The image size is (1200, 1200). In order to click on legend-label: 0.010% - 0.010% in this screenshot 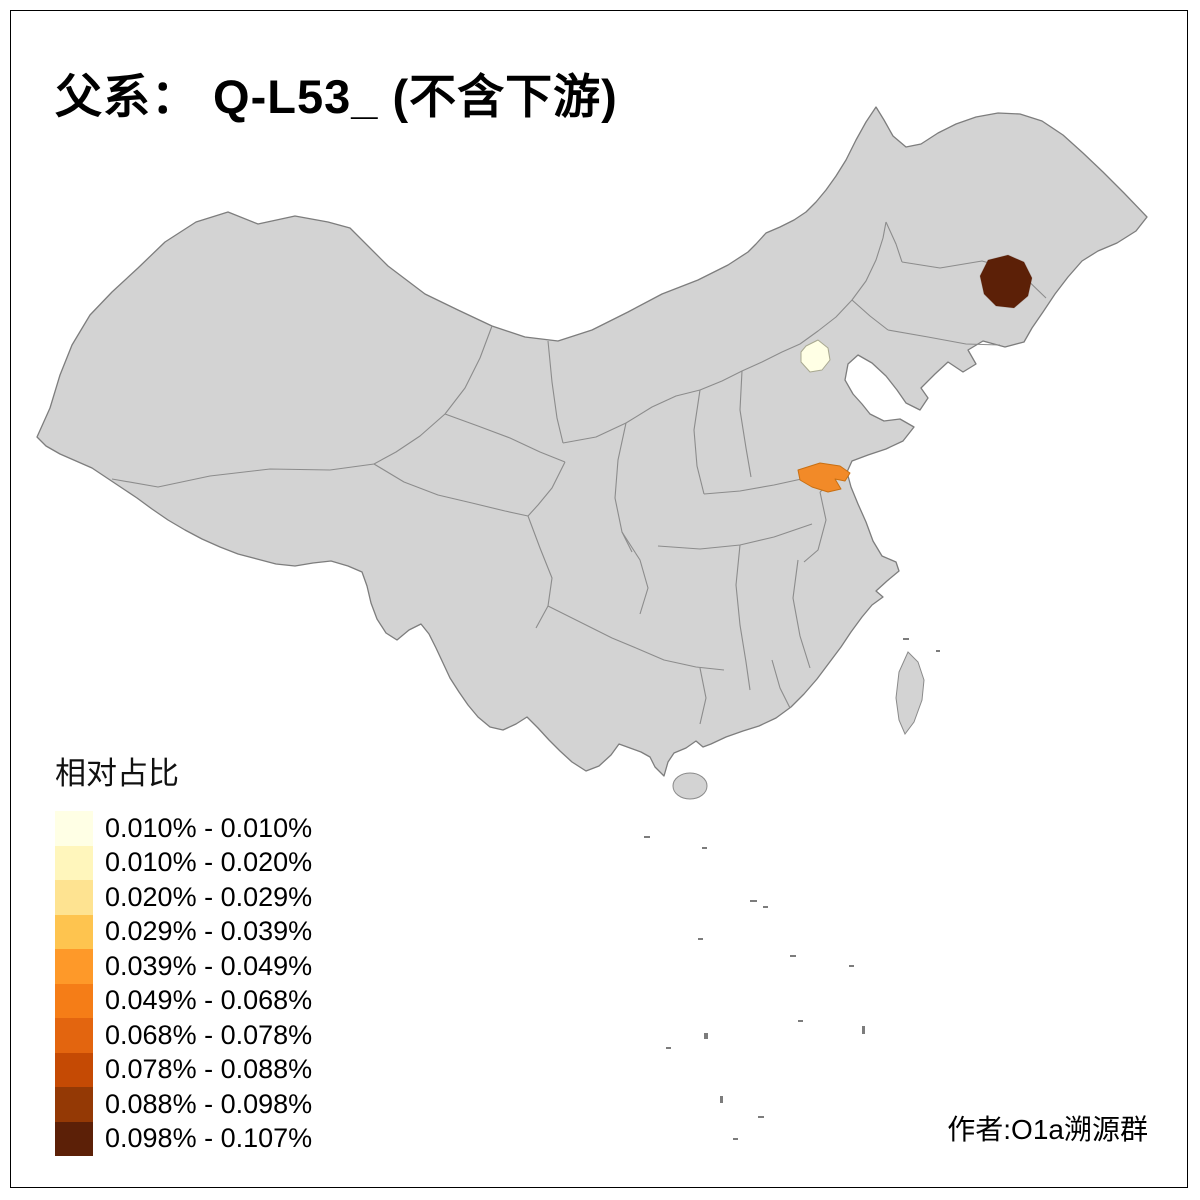, I will do `click(209, 827)`.